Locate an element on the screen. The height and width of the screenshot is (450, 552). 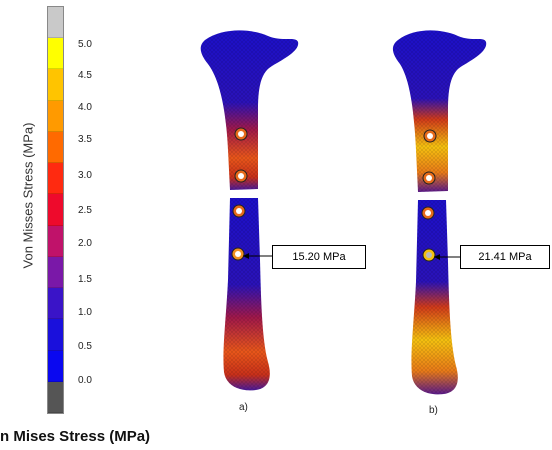
tick-label: 4.0 is located at coordinates (85, 107).